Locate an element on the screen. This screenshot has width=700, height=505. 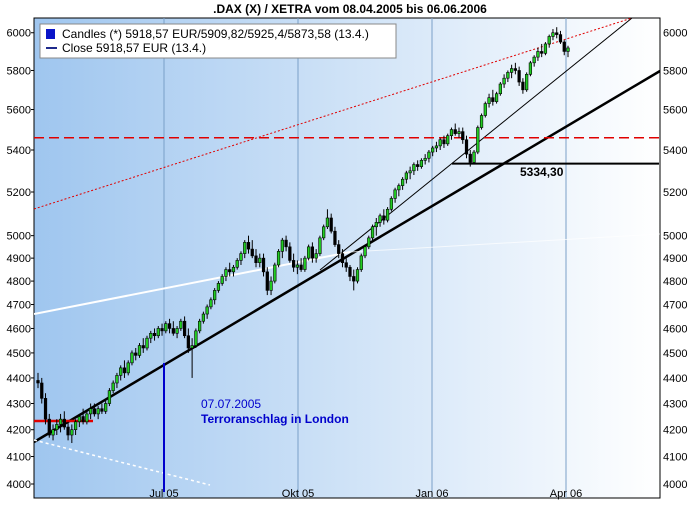
y-tick-label-left: 4800 is located at coordinates (19, 282).